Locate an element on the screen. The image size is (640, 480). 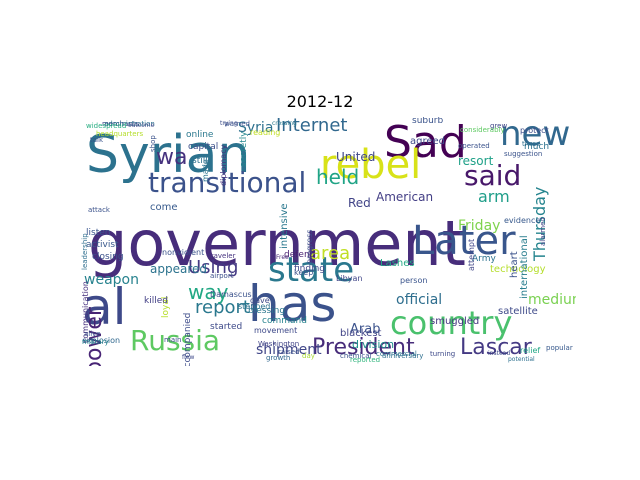
cloud-word: military is located at coordinates (95, 342).